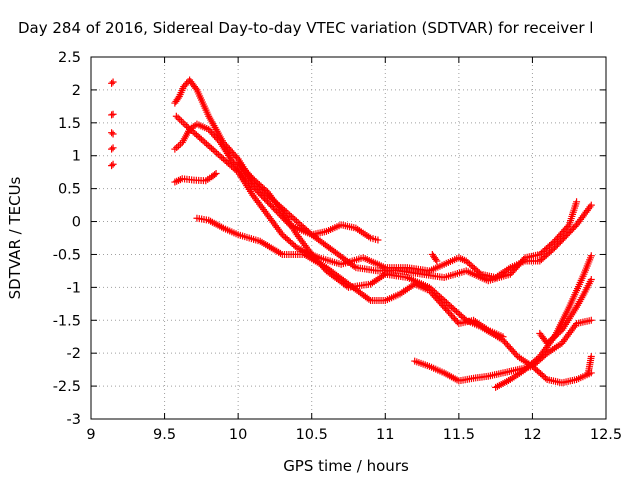  I want to click on x-tick-label: 10, so click(238, 435).